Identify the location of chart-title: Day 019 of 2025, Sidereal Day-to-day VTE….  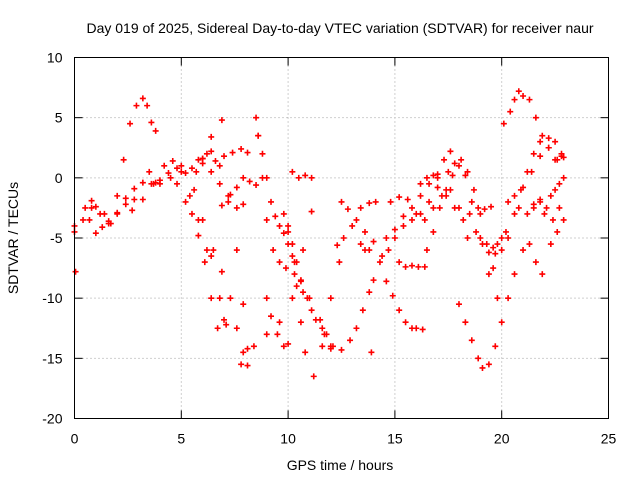
(339, 28).